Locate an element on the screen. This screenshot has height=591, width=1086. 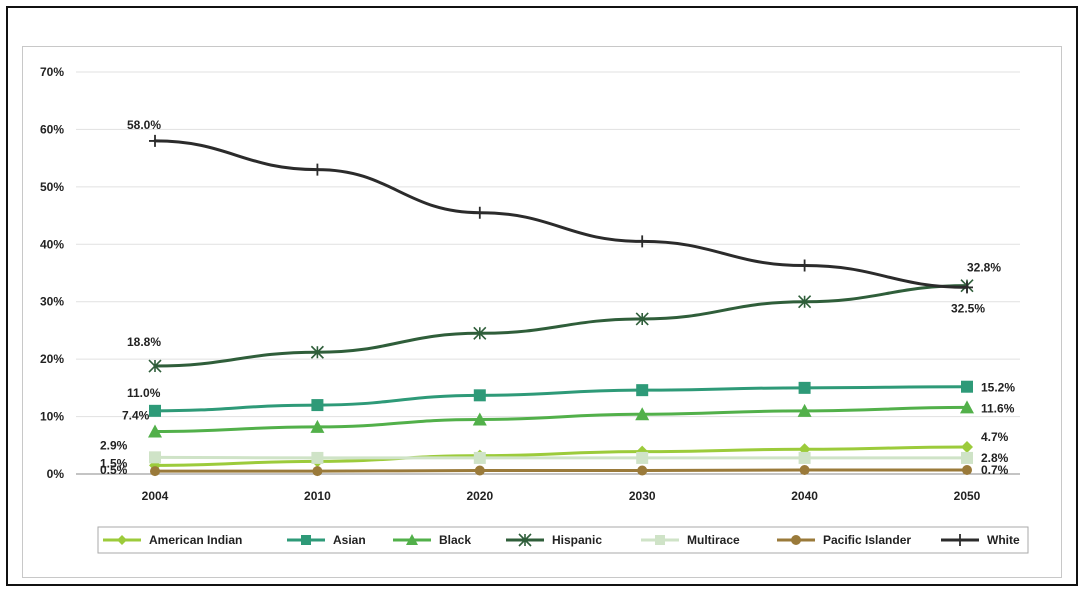
series-line-black is located at coordinates (561, 419).